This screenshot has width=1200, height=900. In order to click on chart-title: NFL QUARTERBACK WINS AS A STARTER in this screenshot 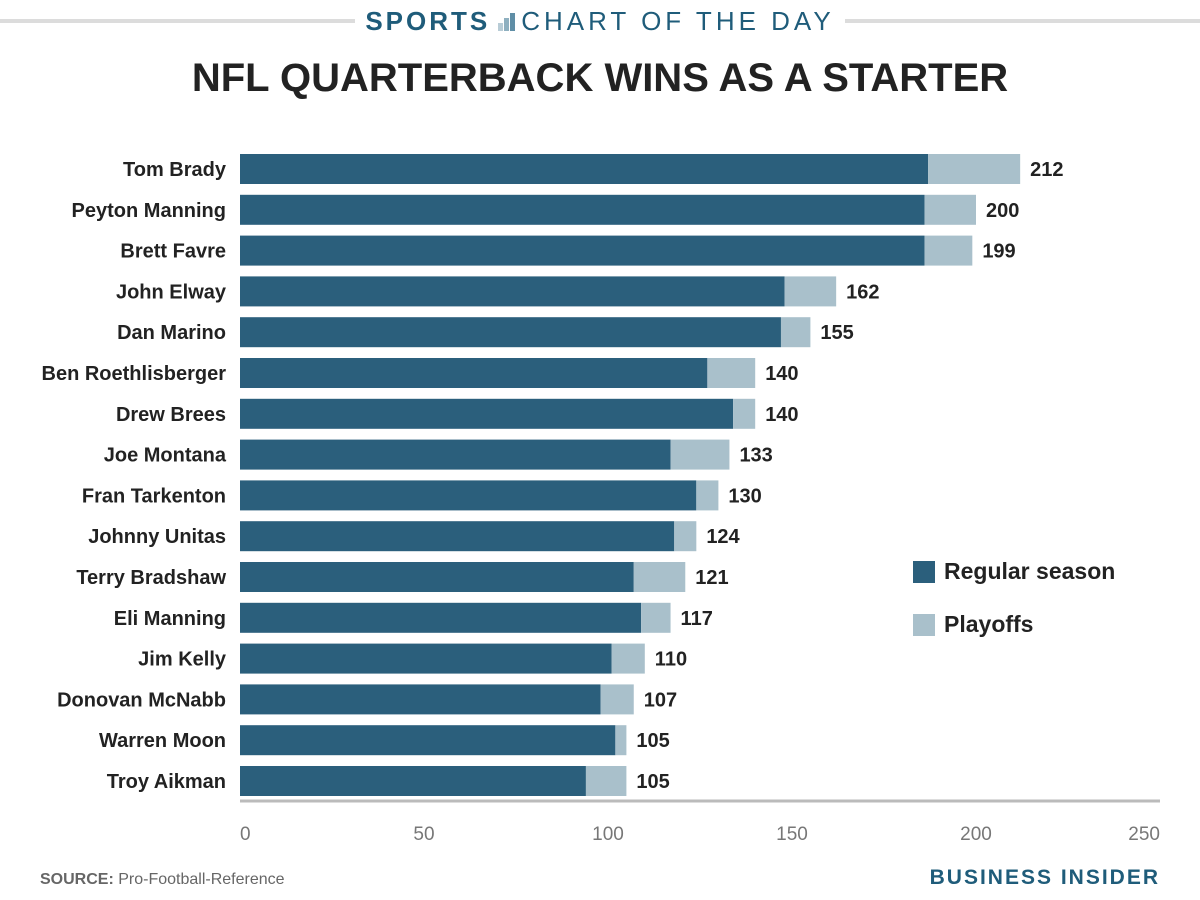, I will do `click(600, 78)`.